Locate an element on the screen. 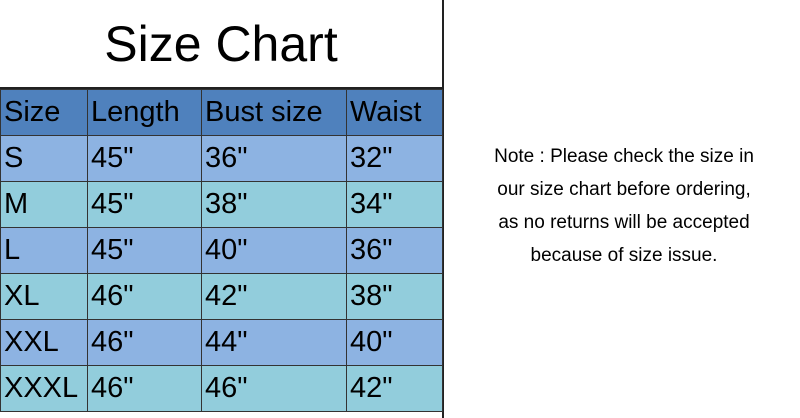 The width and height of the screenshot is (800, 418). table-row: XL 46" 42" 38" is located at coordinates (221, 296).